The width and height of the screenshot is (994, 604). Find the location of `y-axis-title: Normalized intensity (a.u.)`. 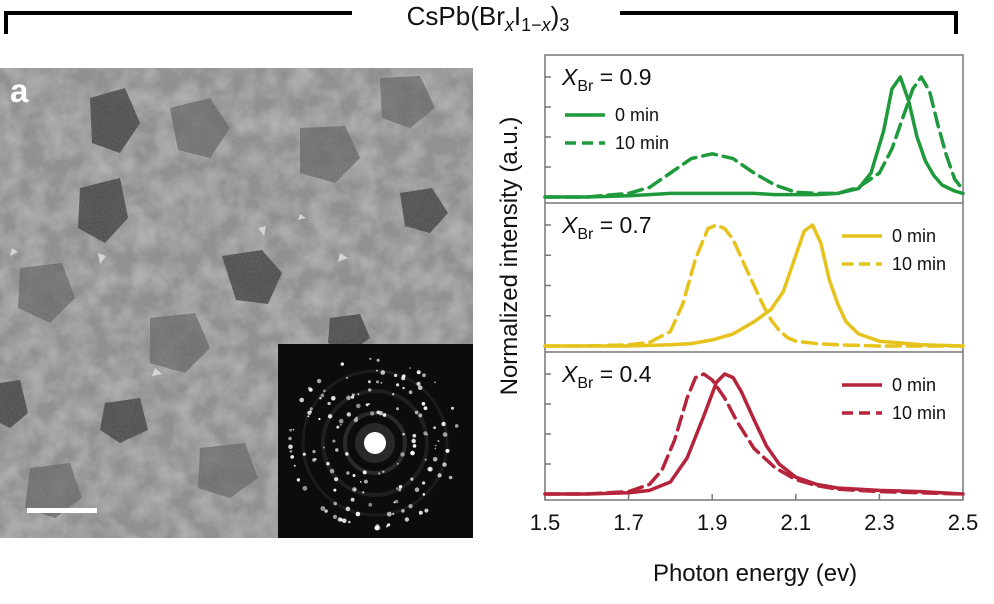

y-axis-title: Normalized intensity (a.u.) is located at coordinates (509, 256).